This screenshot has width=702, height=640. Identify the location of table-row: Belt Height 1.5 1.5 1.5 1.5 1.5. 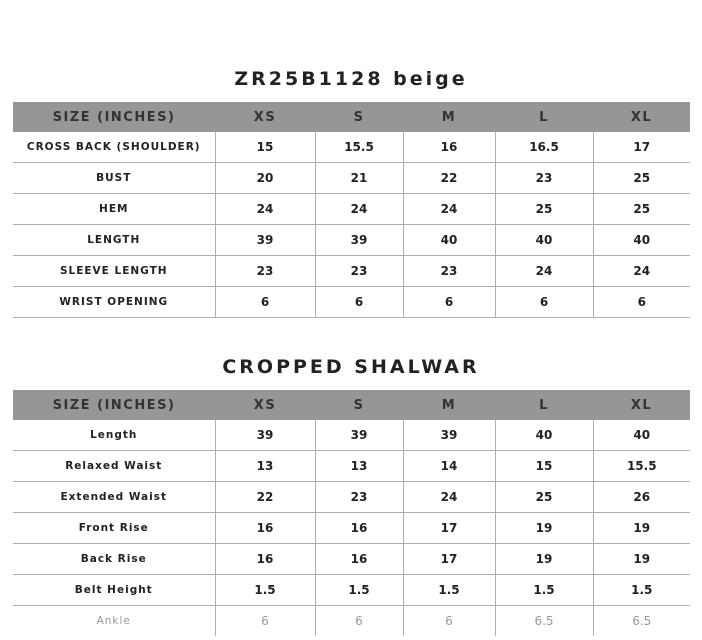
(351, 590).